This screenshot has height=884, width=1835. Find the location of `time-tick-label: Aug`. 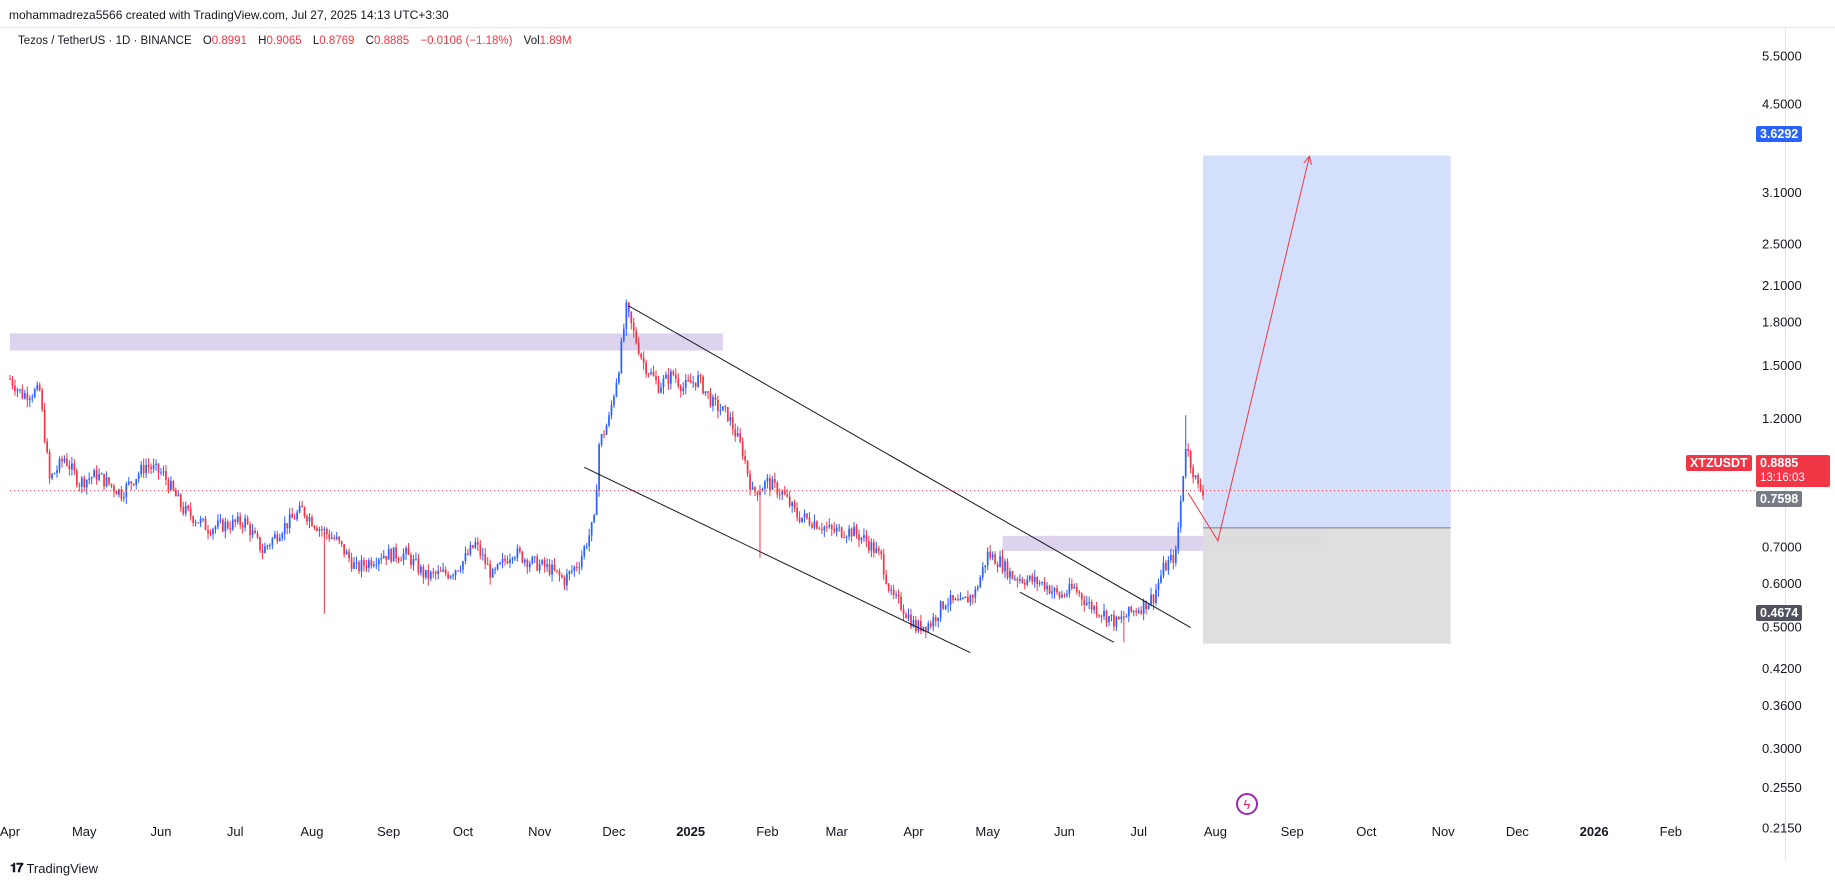

time-tick-label: Aug is located at coordinates (1215, 831).